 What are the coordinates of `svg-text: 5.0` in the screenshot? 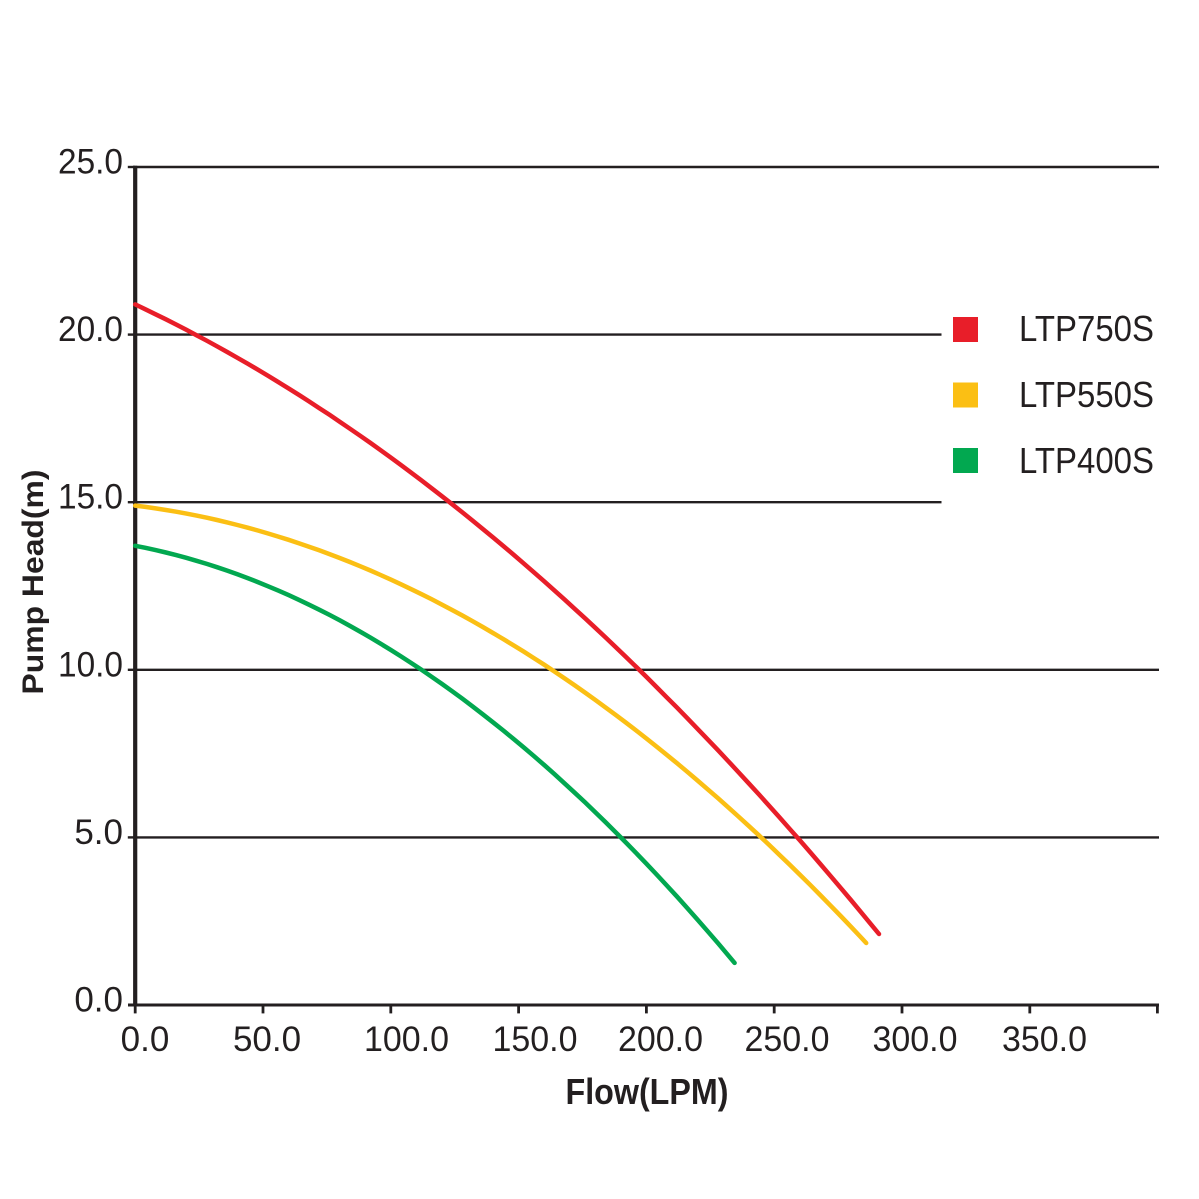 It's located at (98, 832).